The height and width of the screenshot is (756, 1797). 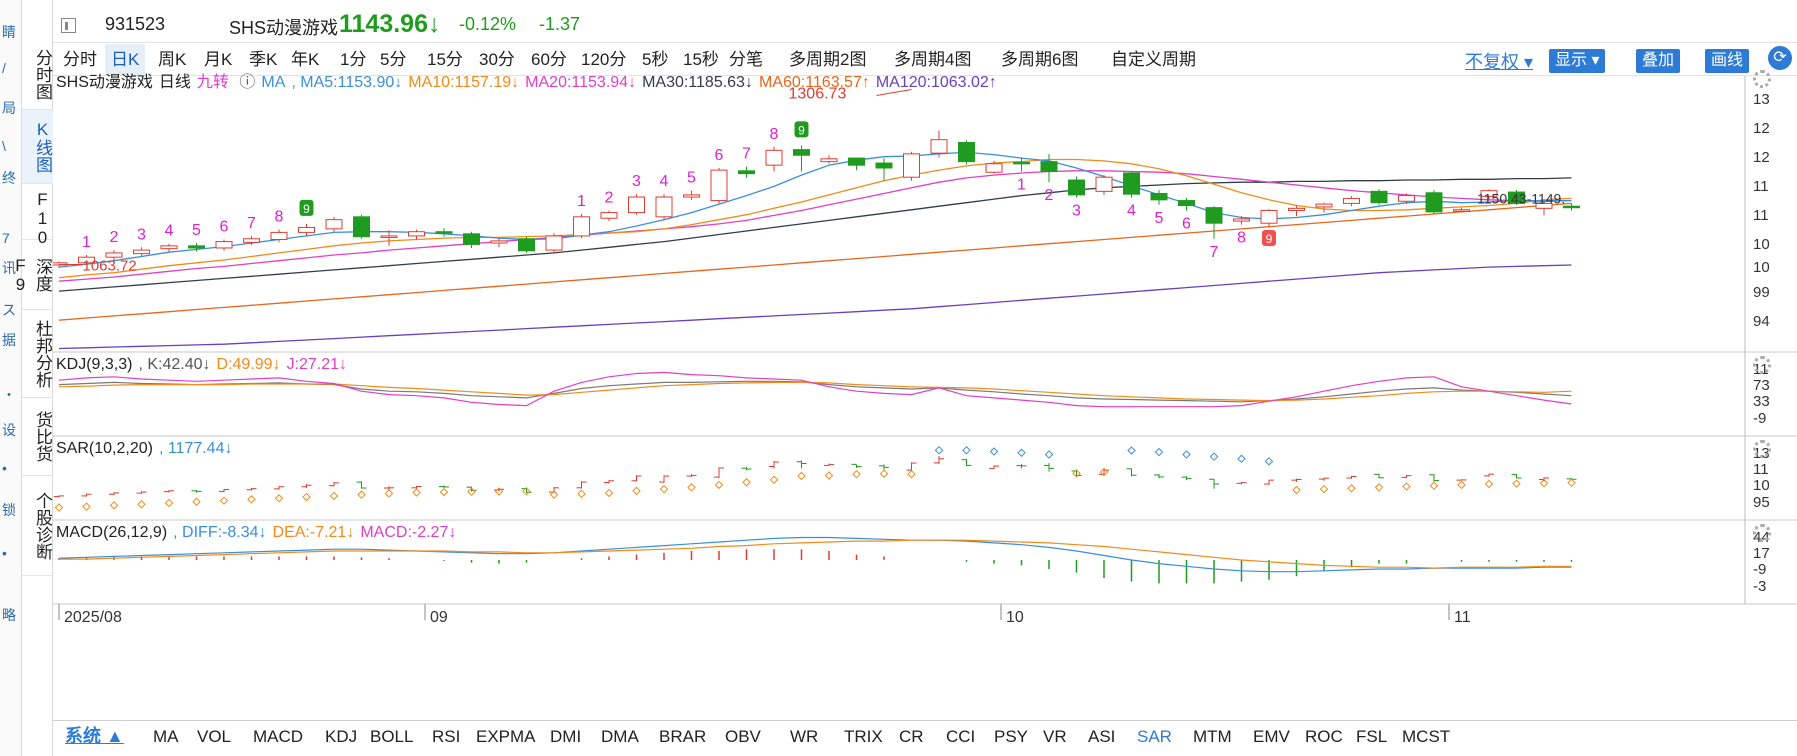 I want to click on main-axis-tick: 12, so click(x=1761, y=157).